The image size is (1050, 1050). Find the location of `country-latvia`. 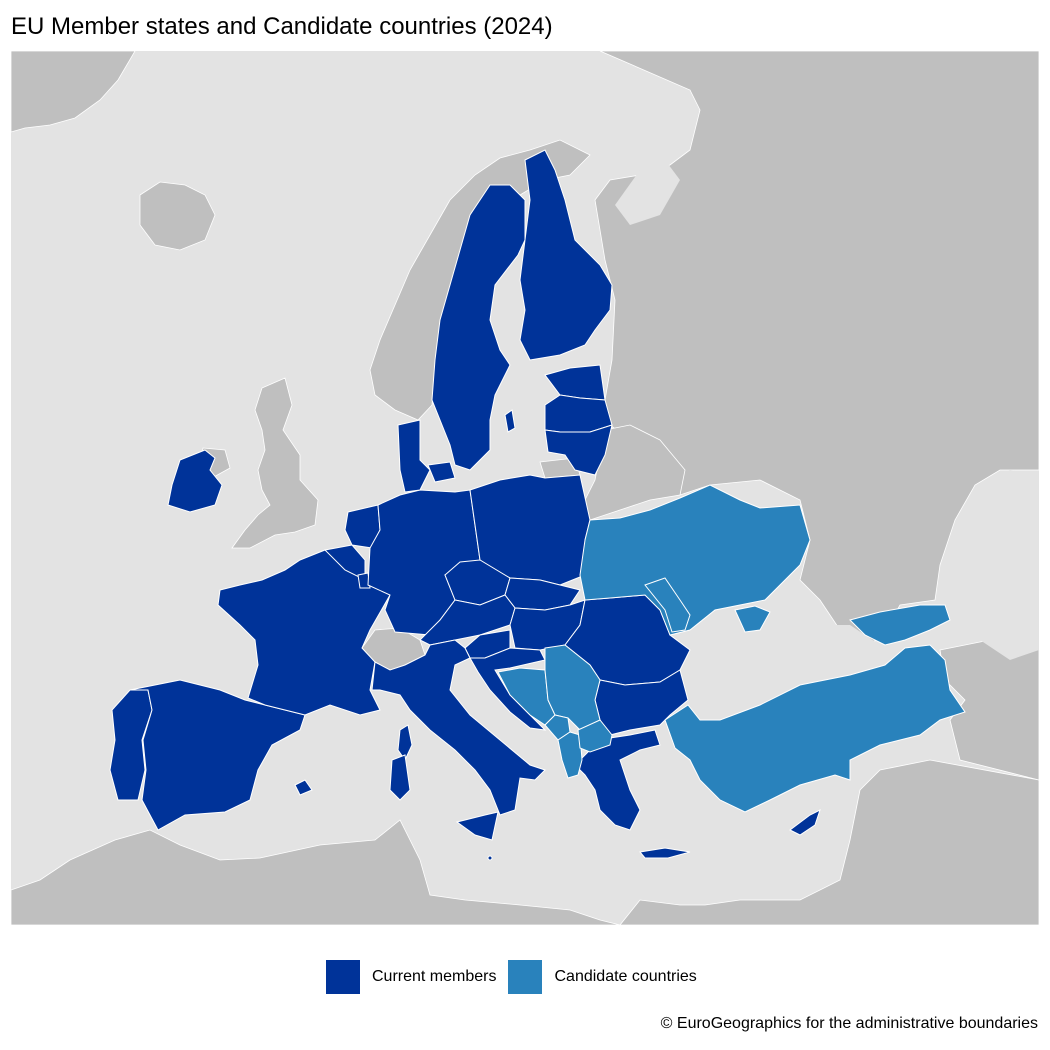

country-latvia is located at coordinates (578, 413).